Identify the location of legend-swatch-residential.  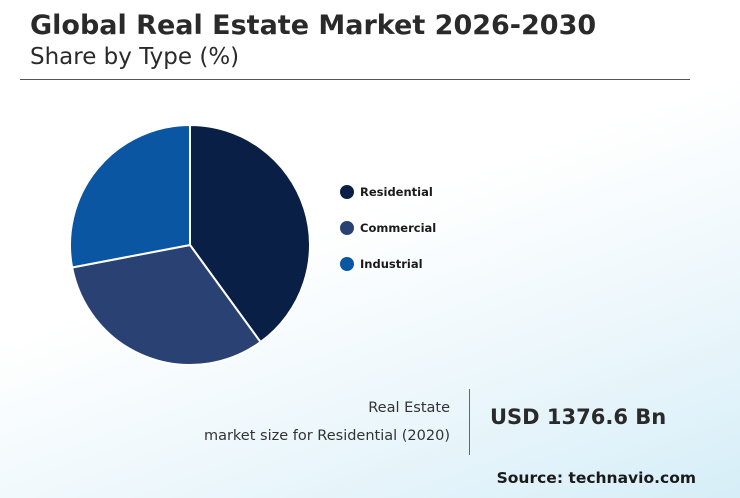
(347, 192).